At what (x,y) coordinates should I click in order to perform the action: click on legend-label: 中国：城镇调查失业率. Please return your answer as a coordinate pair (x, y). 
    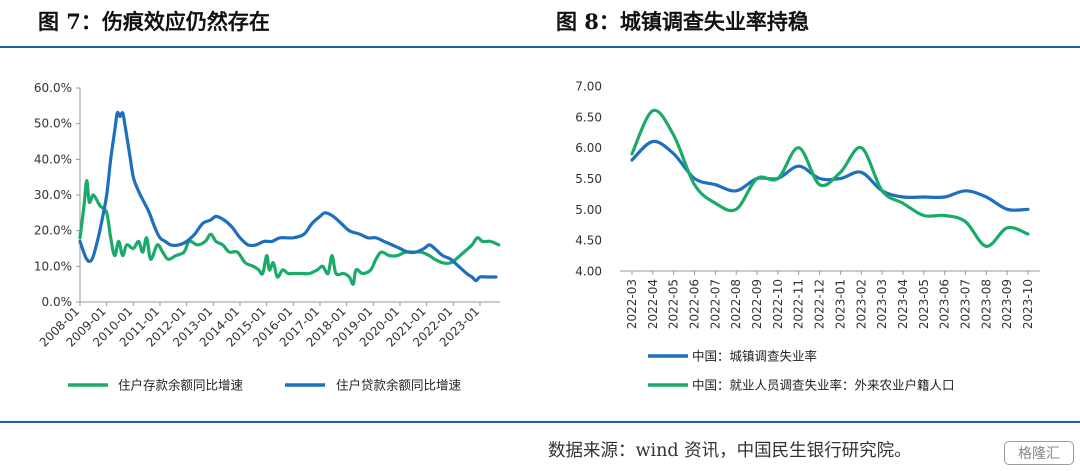
    Looking at the image, I should click on (754, 356).